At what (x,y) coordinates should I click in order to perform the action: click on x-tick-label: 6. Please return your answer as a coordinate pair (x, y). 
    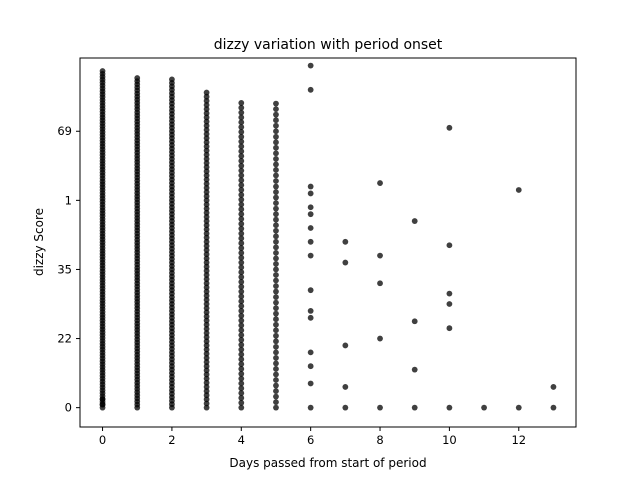
    Looking at the image, I should click on (310, 440).